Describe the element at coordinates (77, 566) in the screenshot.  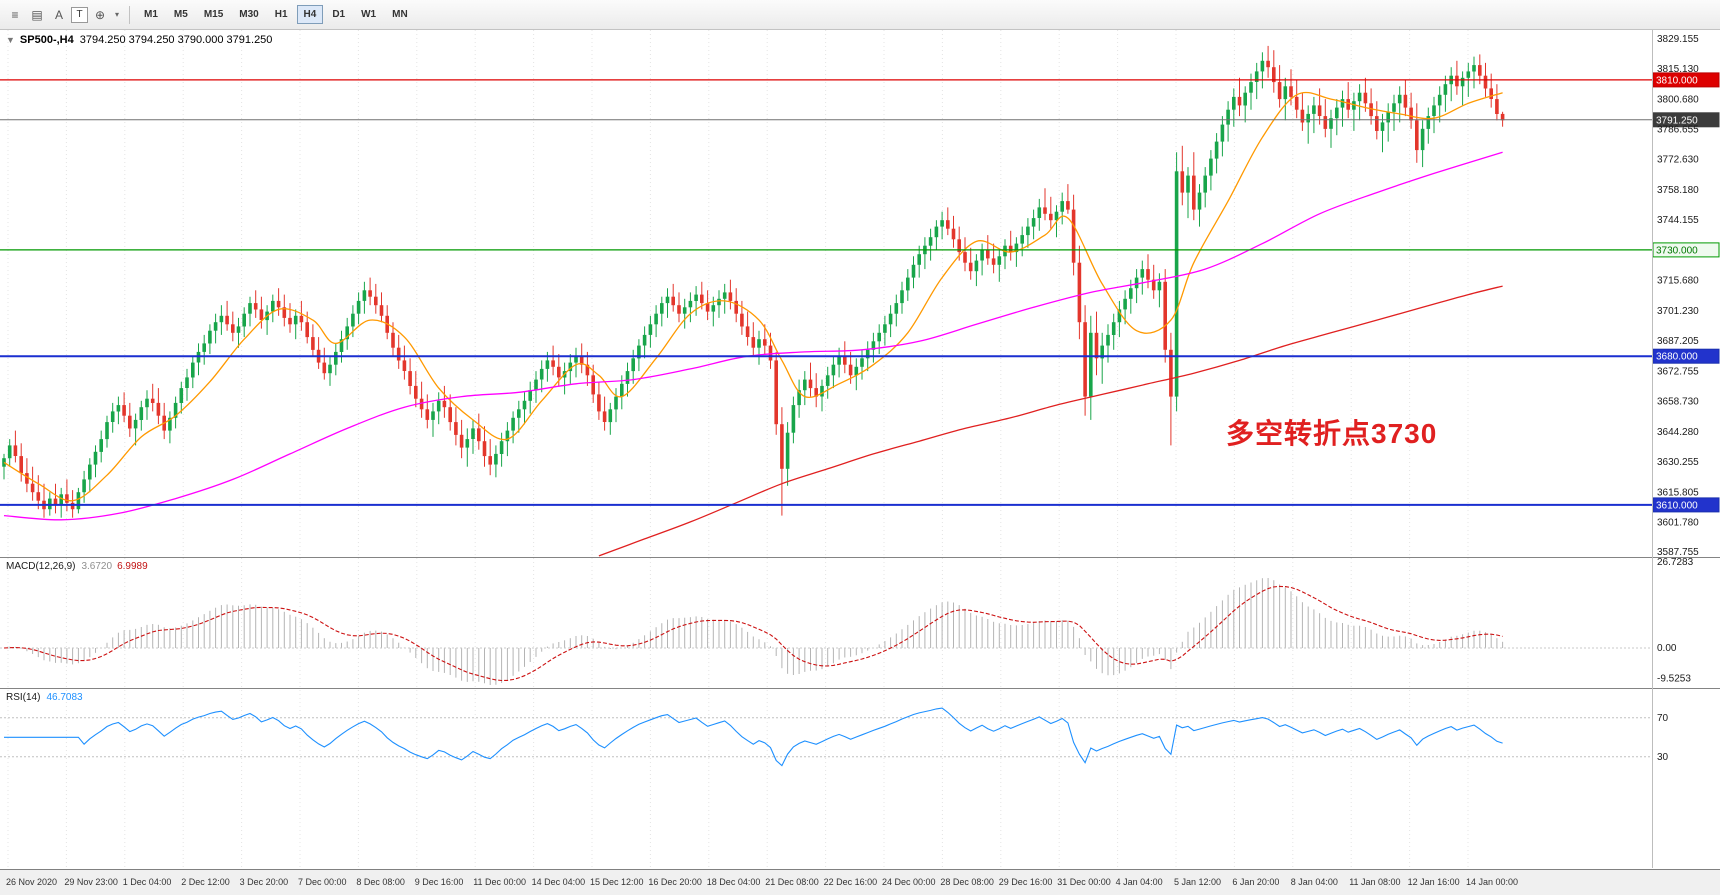
I see `macd-indicator-label: MACD(12,26,9) 3.6720 6.9989` at that location.